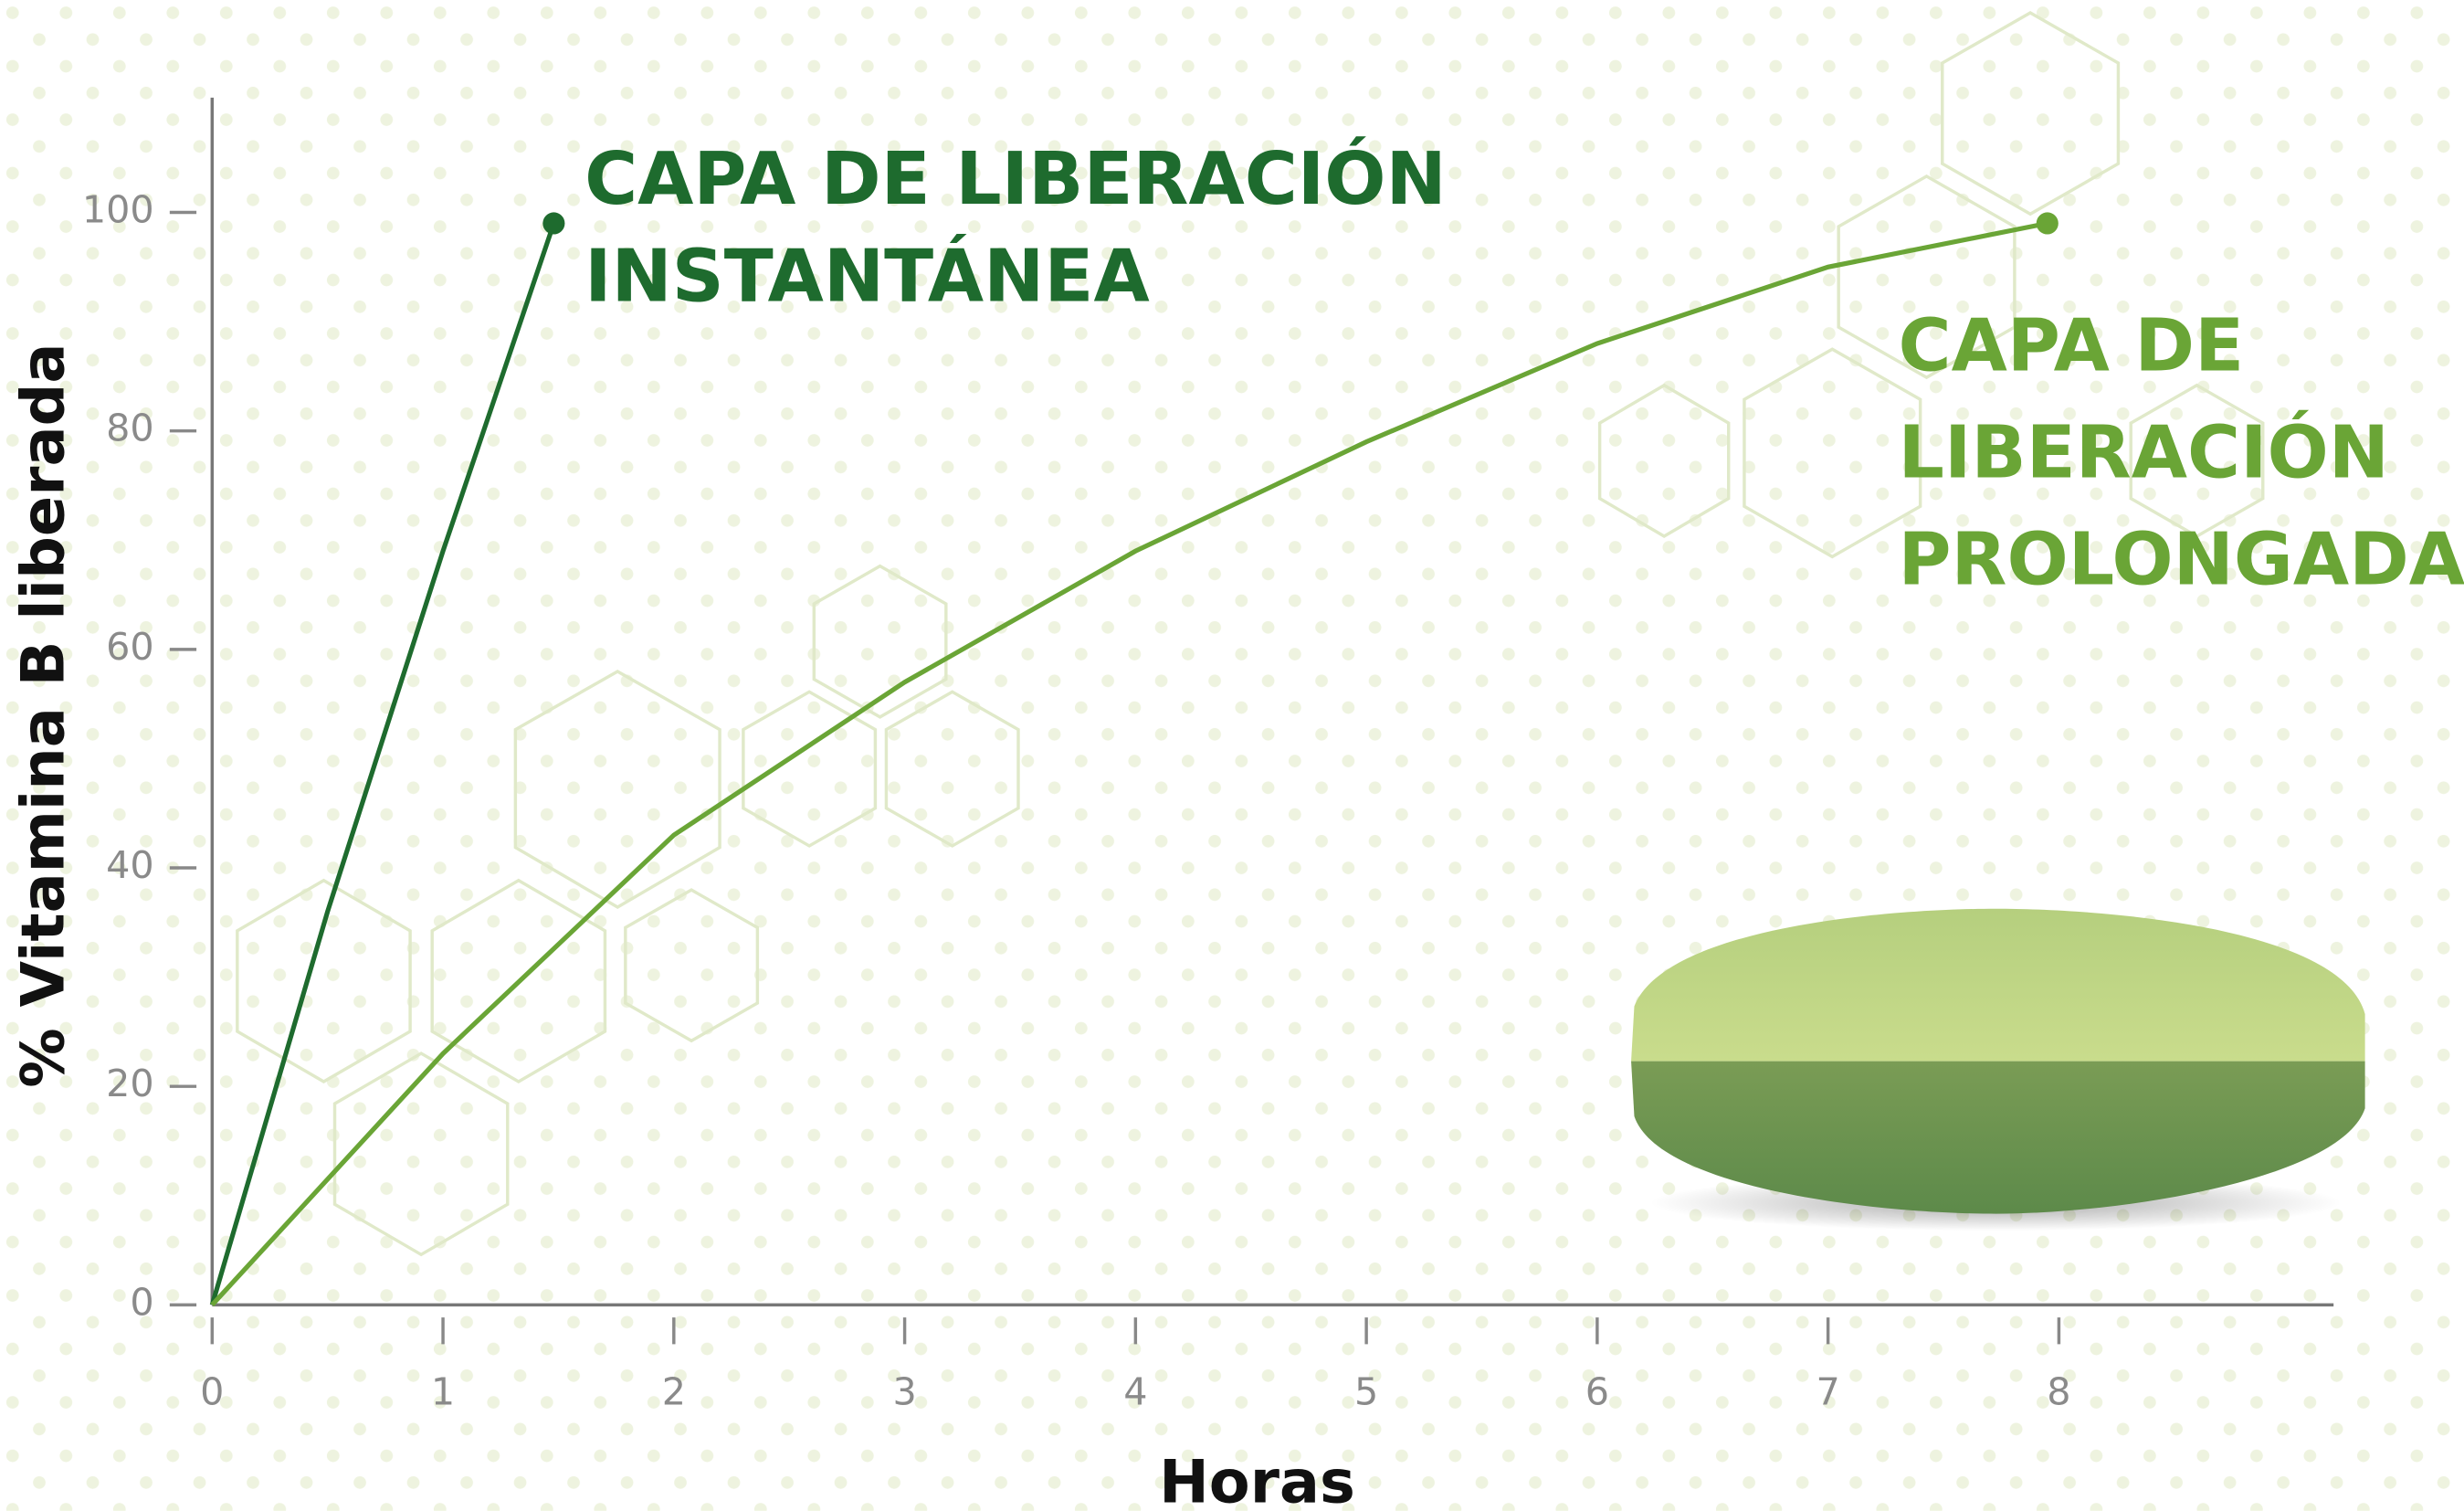 The image size is (2464, 1511). Describe the element at coordinates (1366, 1391) in the screenshot. I see `x-tick-label: 5` at that location.